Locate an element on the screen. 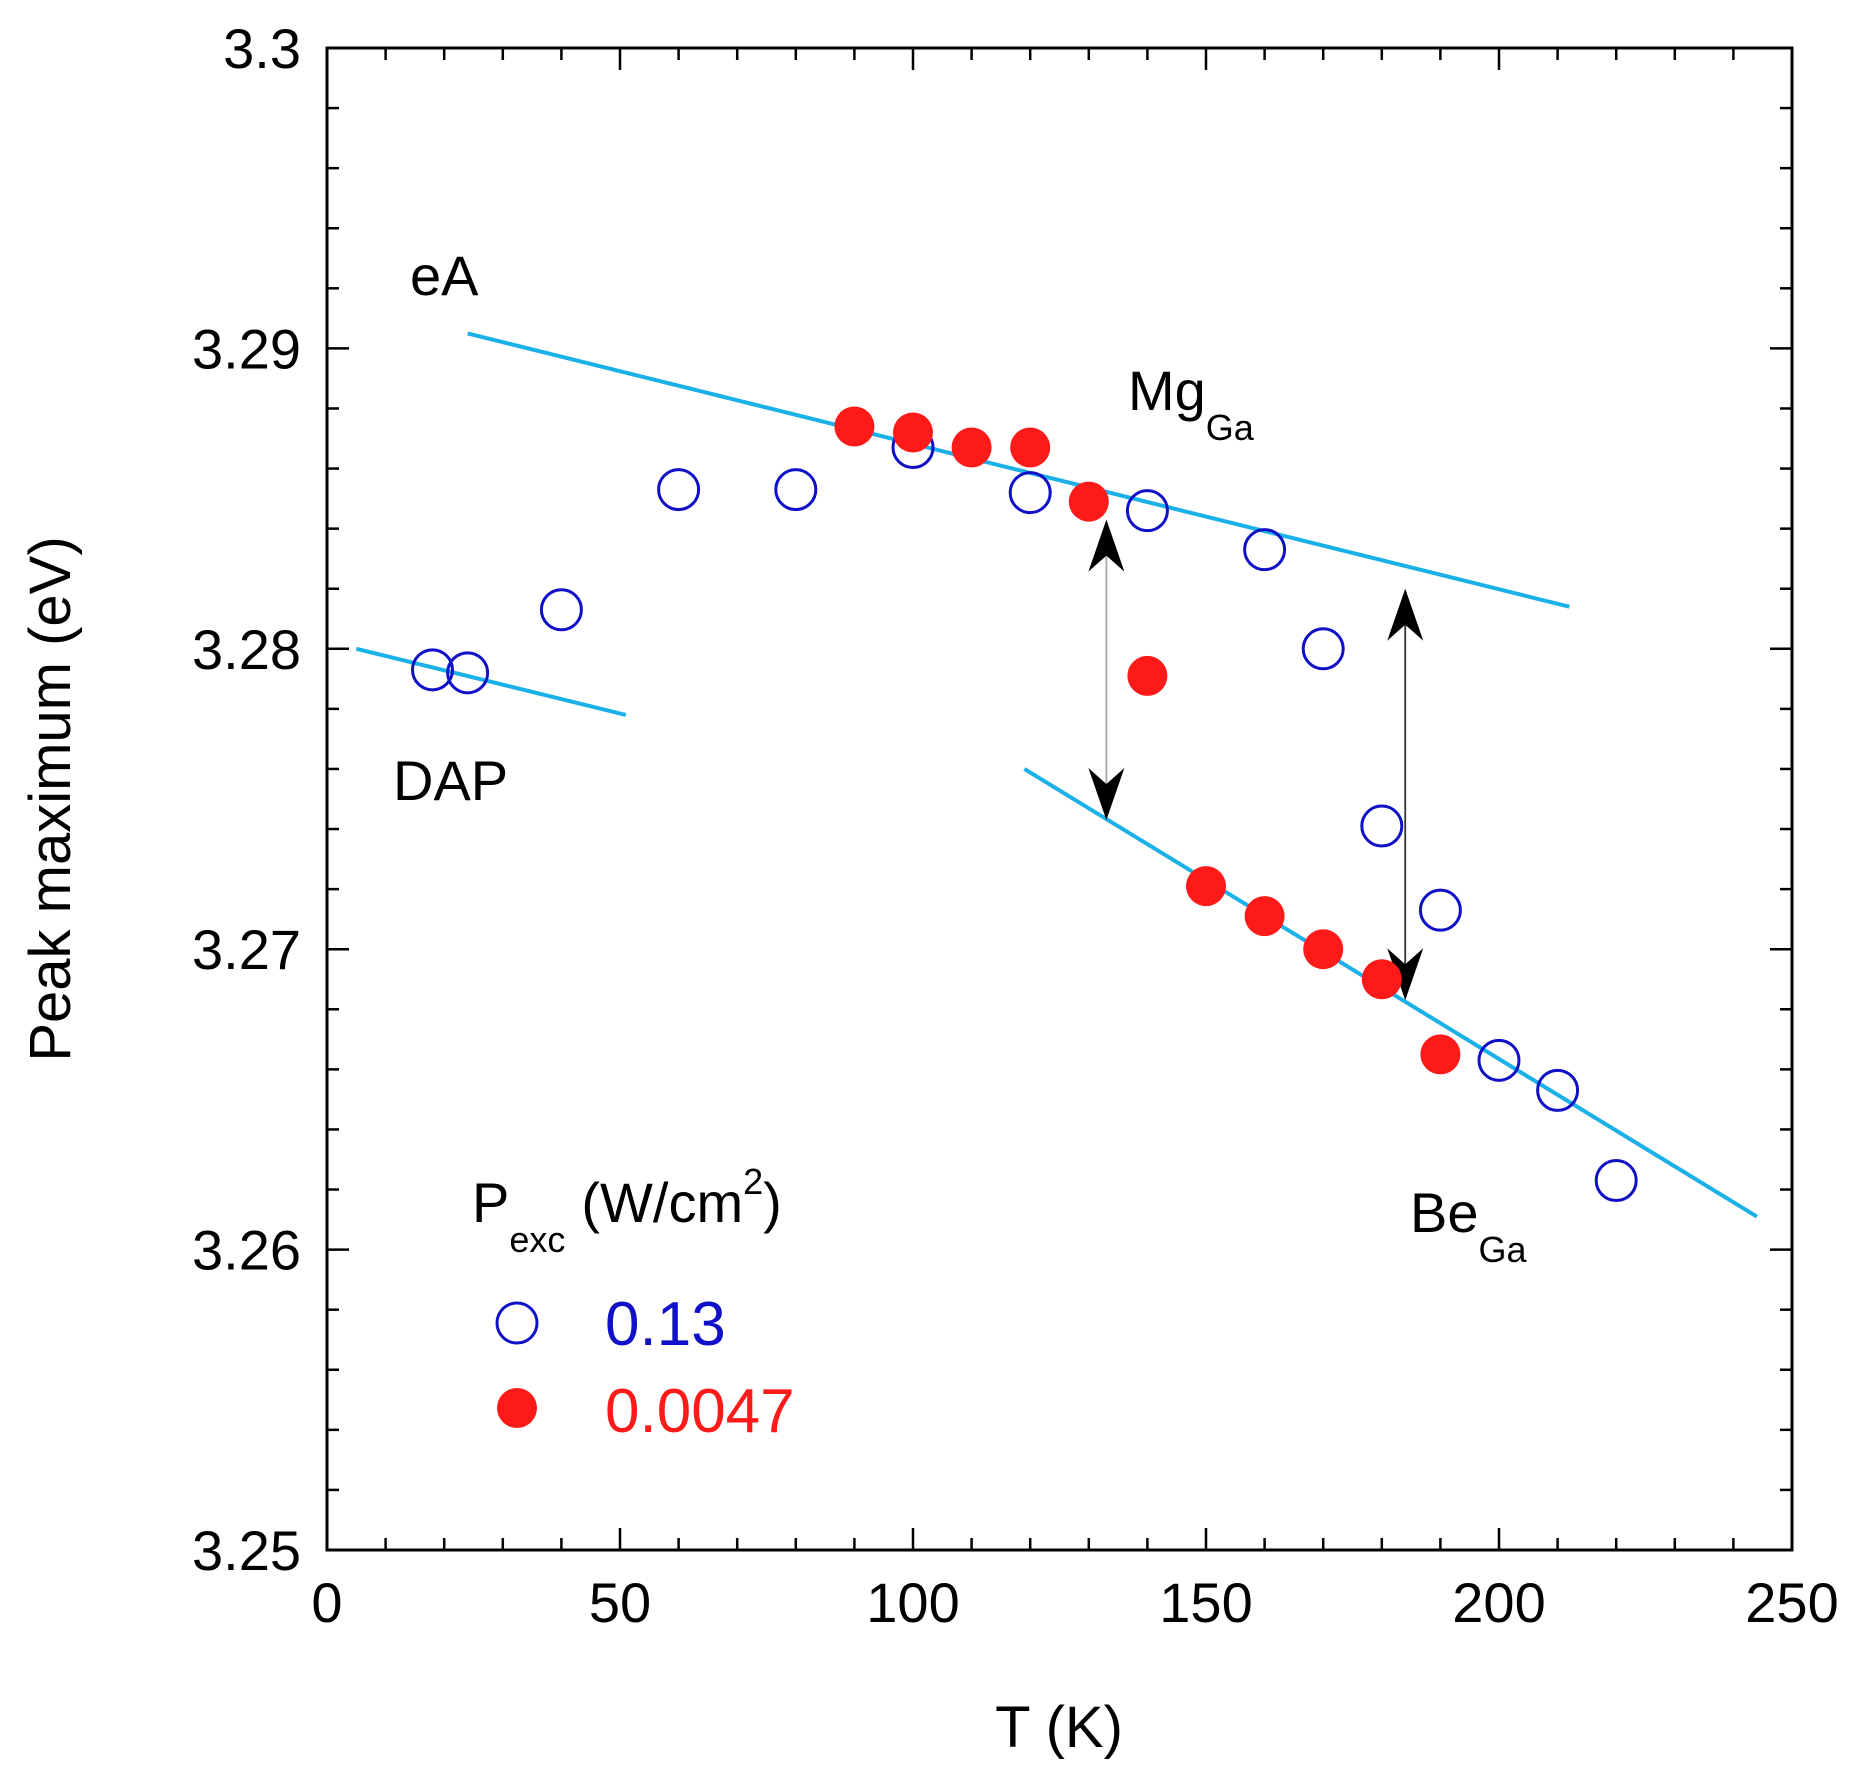 Image resolution: width=1852 pixels, height=1781 pixels. annotation-be: BeGa is located at coordinates (1469, 1225).